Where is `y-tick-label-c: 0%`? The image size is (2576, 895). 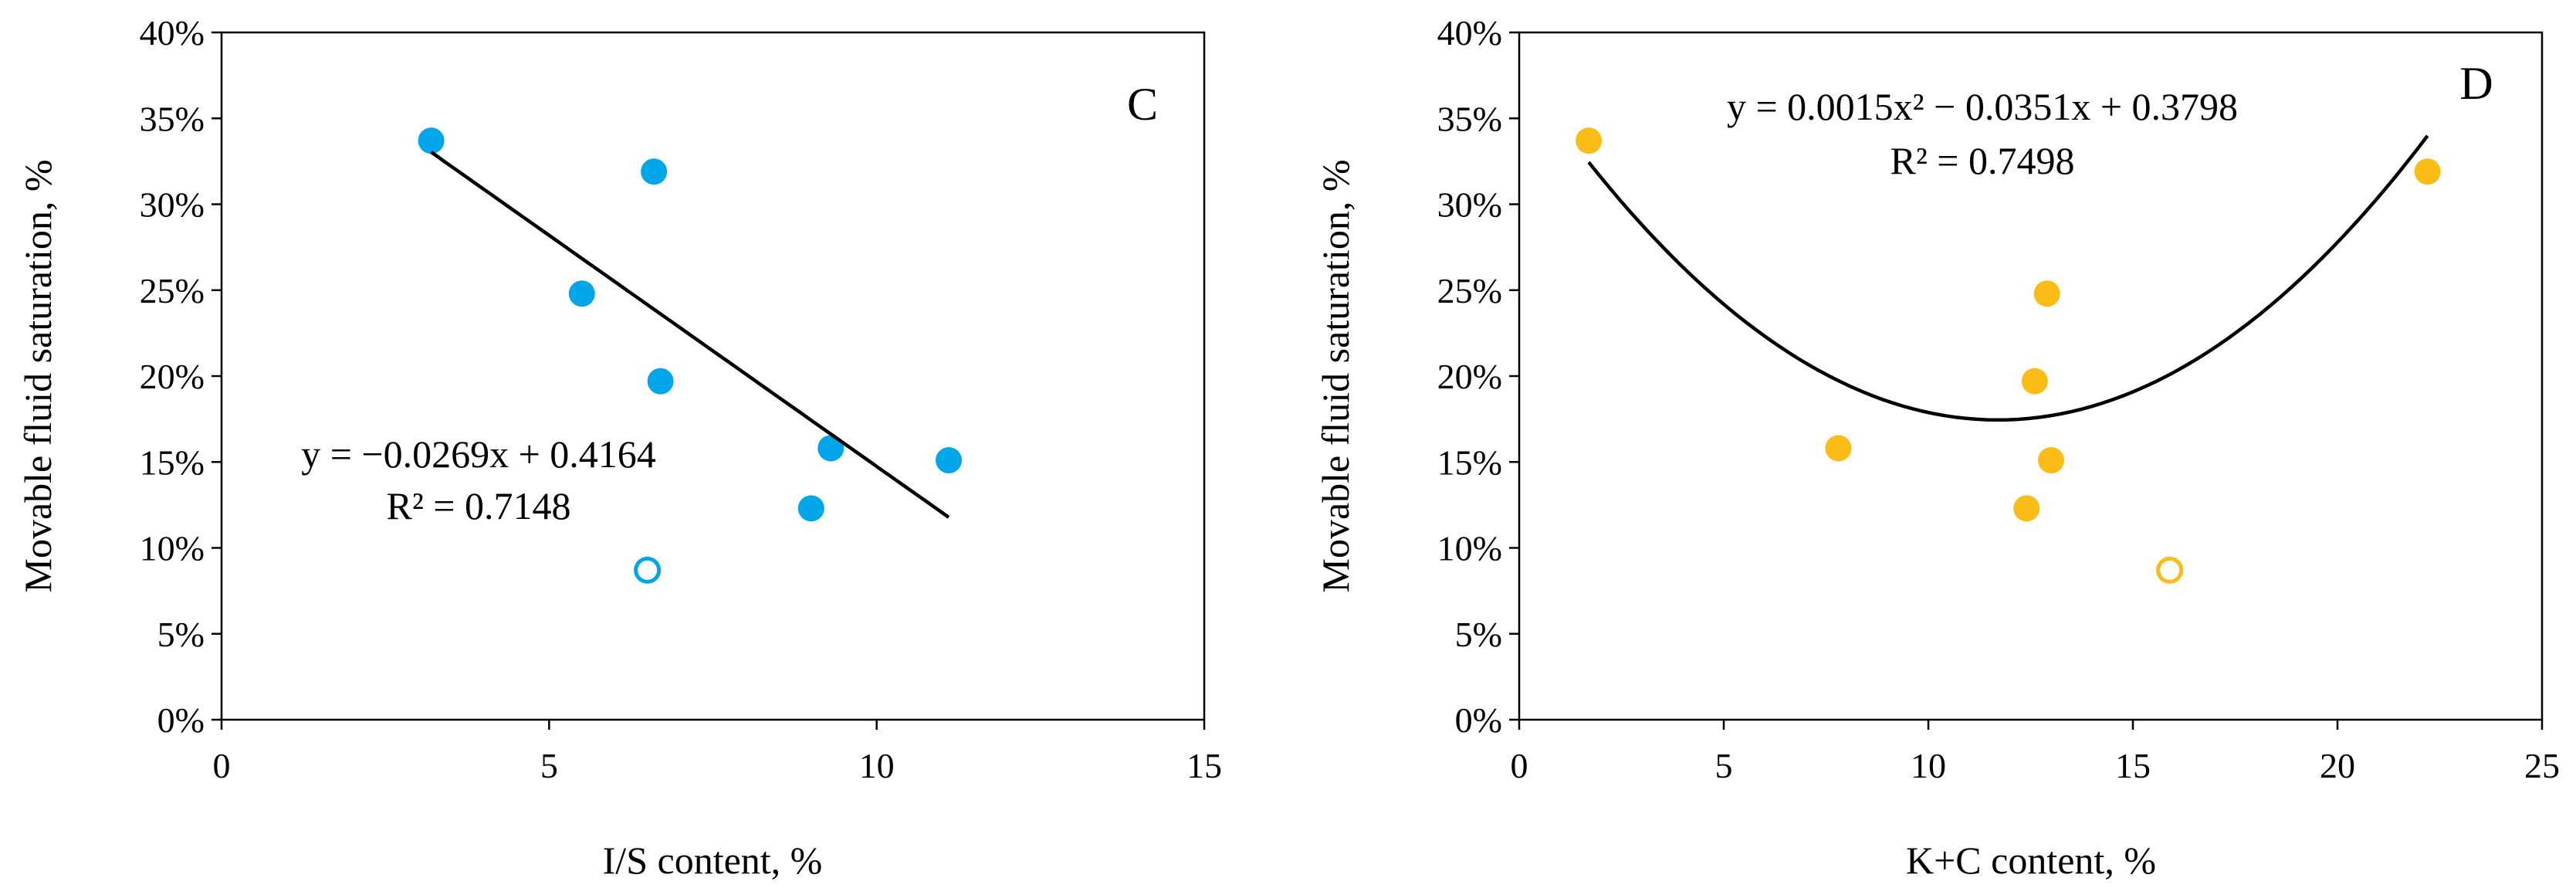
y-tick-label-c: 0% is located at coordinates (181, 720).